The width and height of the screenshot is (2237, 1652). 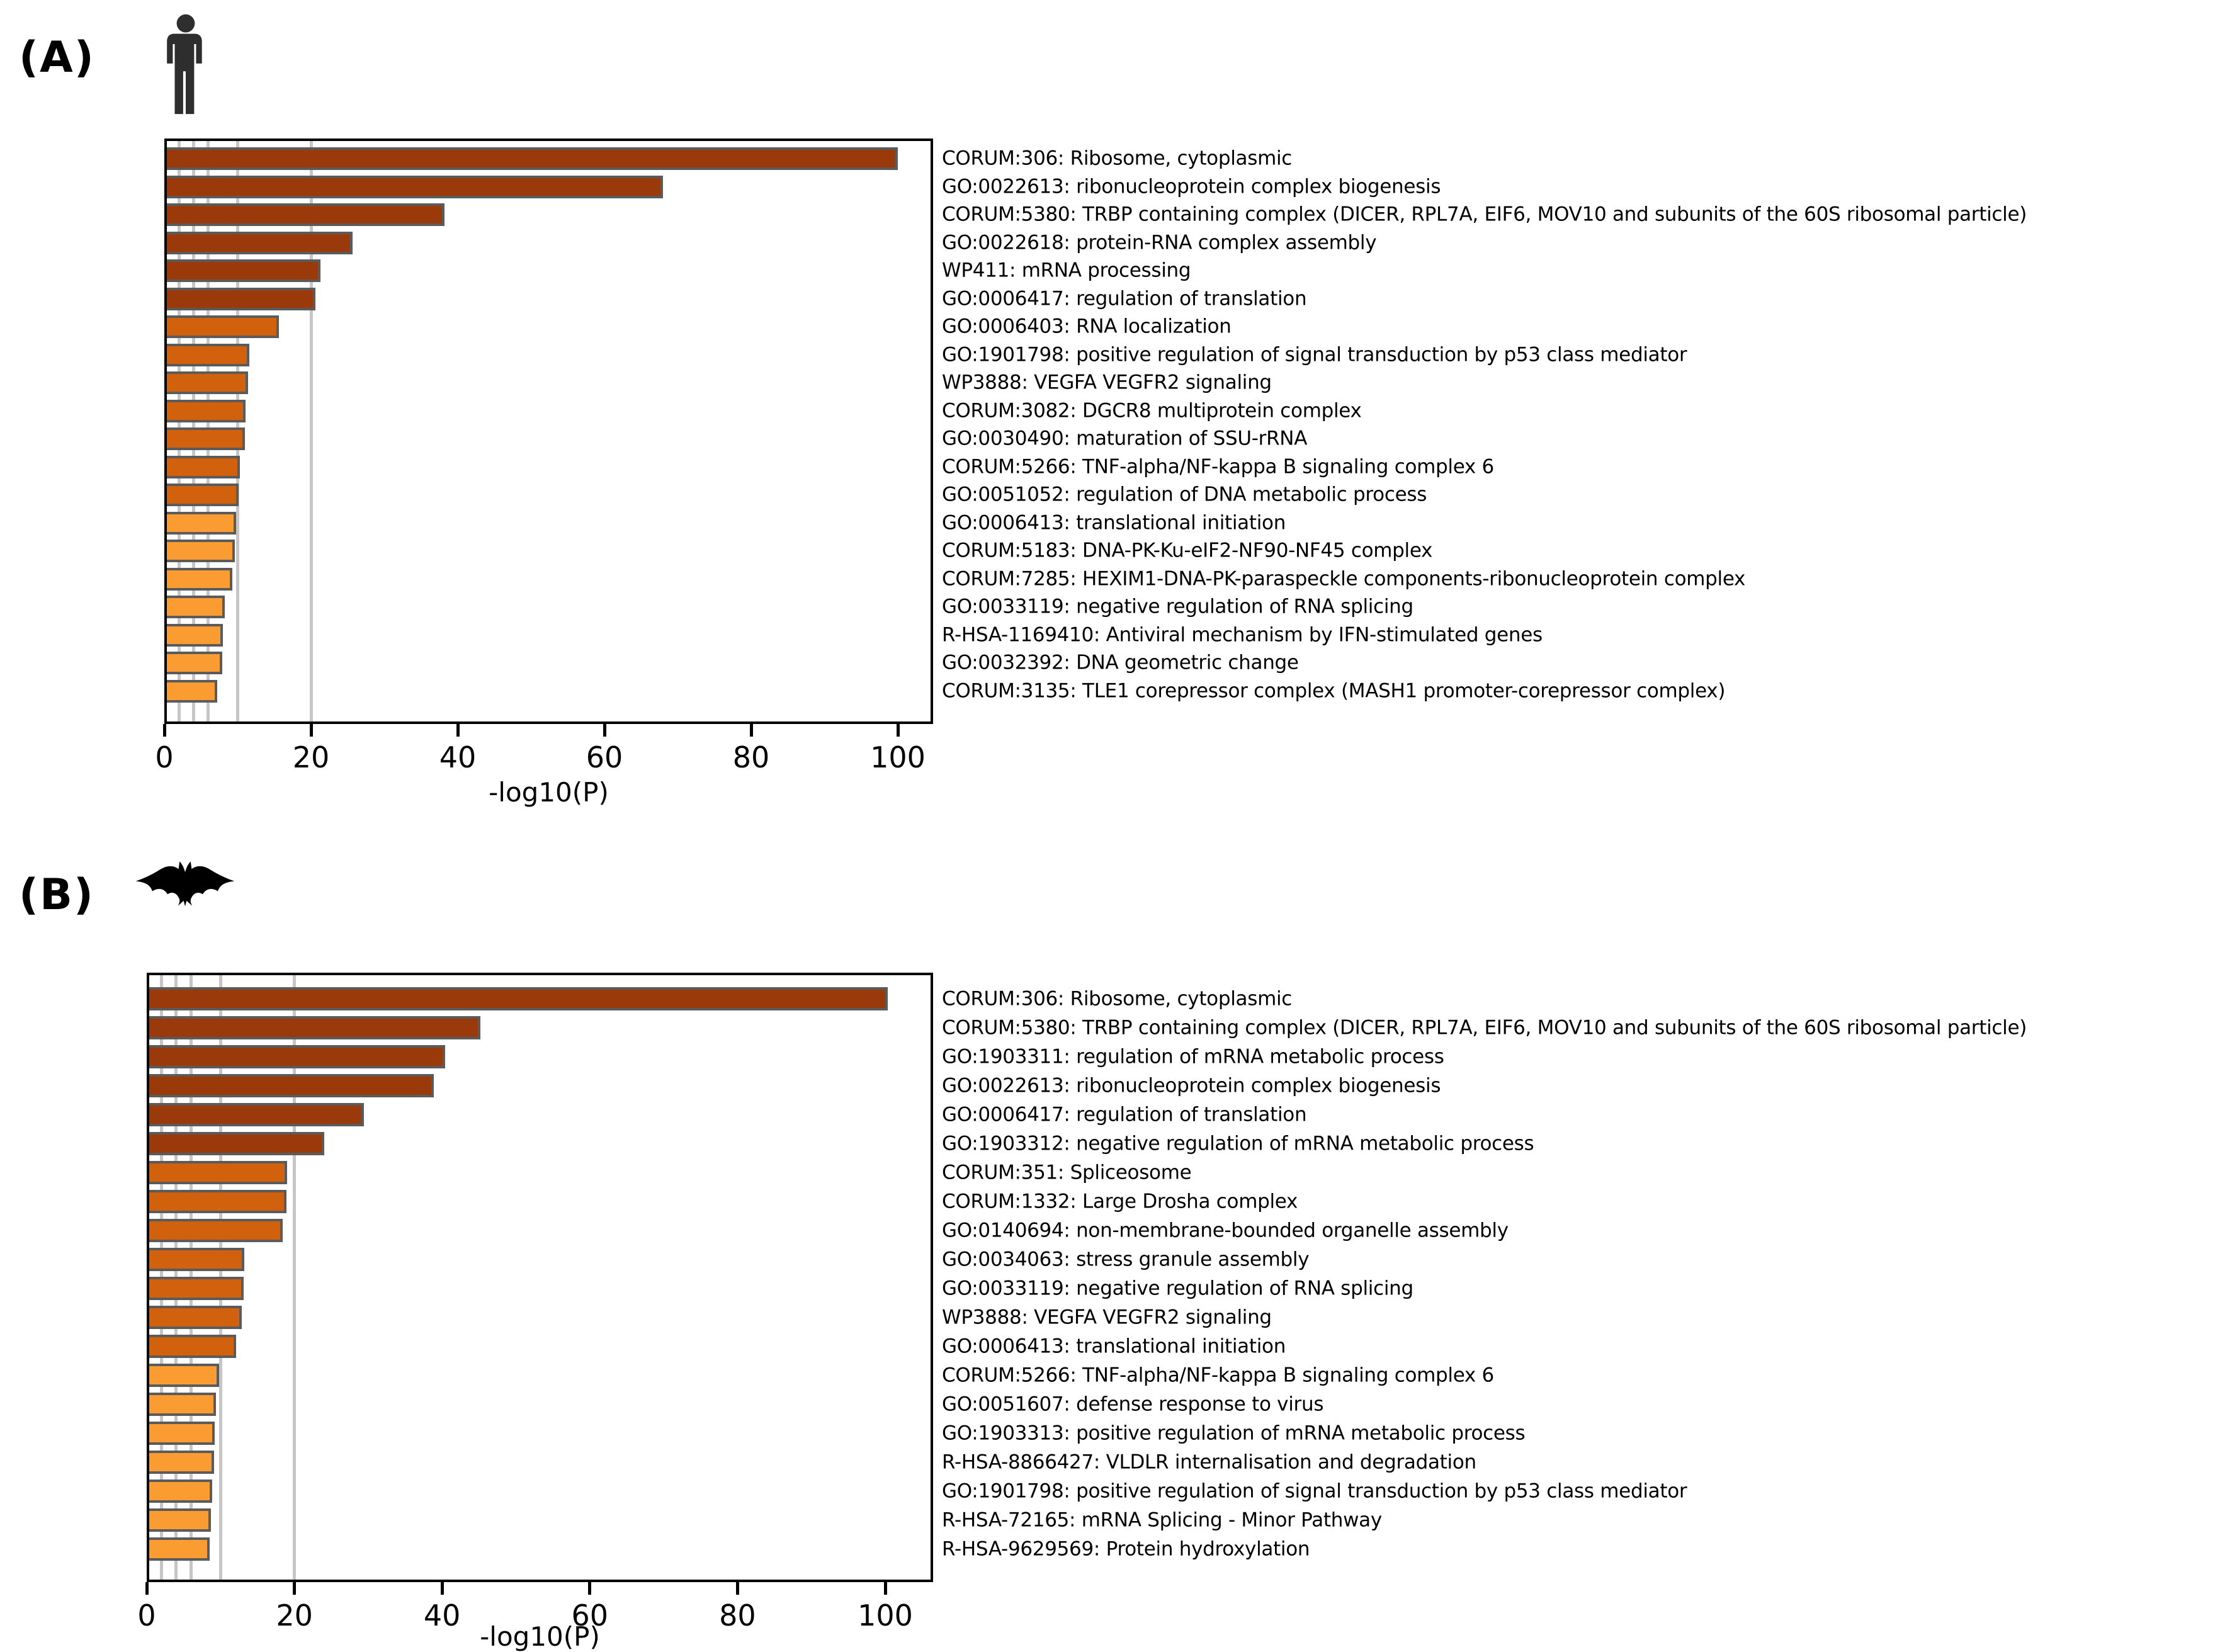 I want to click on human-silhouette-icon, so click(x=185, y=64).